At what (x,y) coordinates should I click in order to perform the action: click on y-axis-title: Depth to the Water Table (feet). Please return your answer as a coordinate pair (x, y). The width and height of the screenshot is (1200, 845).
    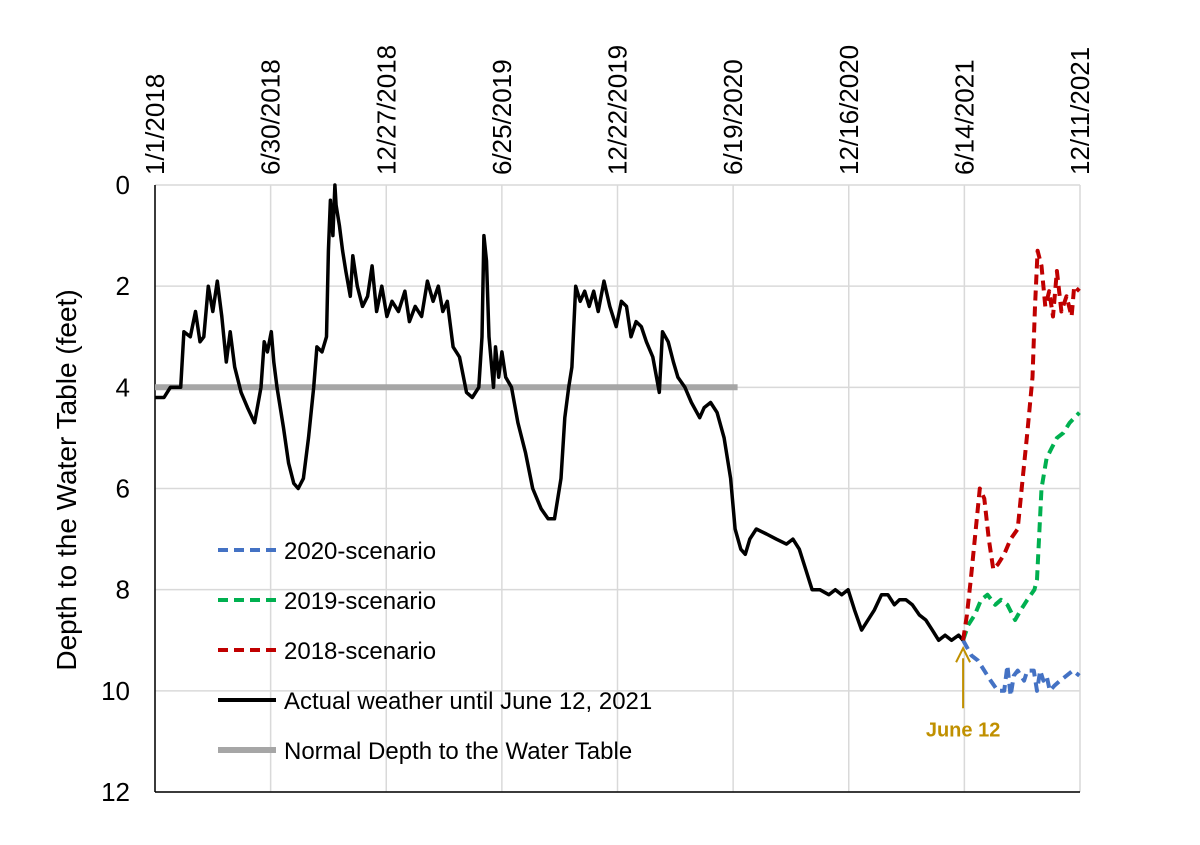
    Looking at the image, I should click on (66, 479).